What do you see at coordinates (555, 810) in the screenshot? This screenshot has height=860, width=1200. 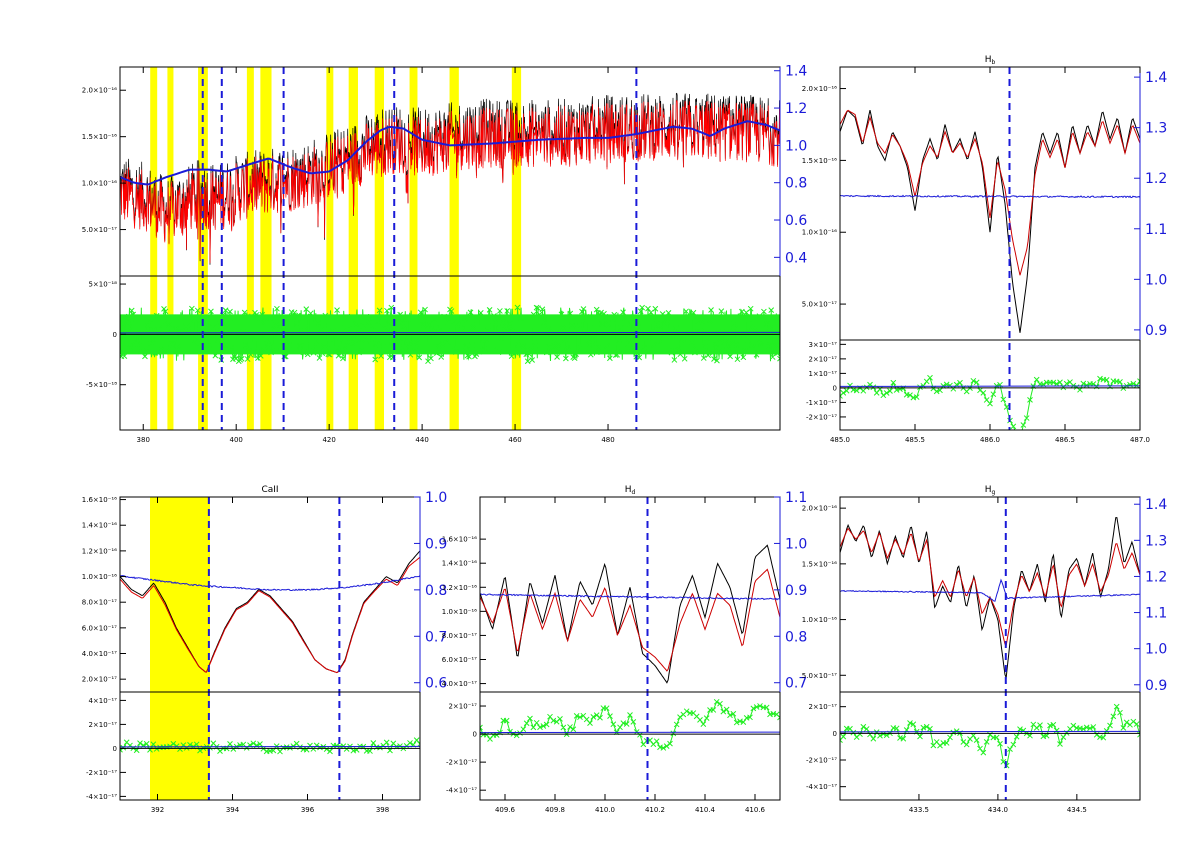 I see `x-tick-label: 409.8` at bounding box center [555, 810].